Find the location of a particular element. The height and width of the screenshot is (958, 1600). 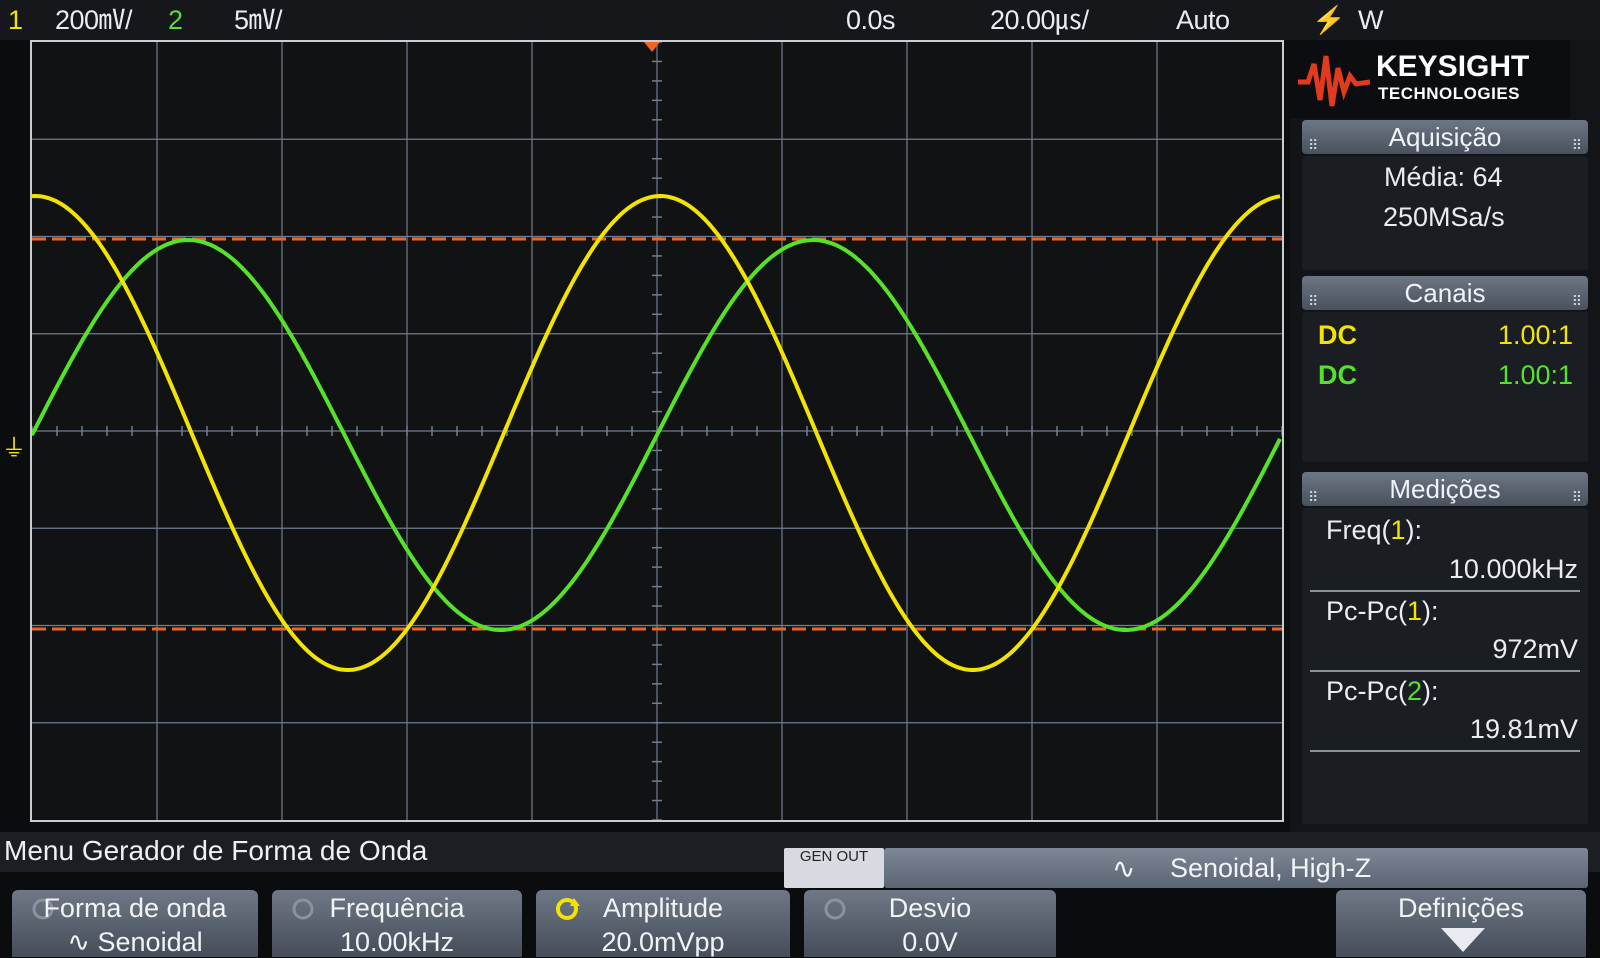

top-status-bar is located at coordinates (800, 20).